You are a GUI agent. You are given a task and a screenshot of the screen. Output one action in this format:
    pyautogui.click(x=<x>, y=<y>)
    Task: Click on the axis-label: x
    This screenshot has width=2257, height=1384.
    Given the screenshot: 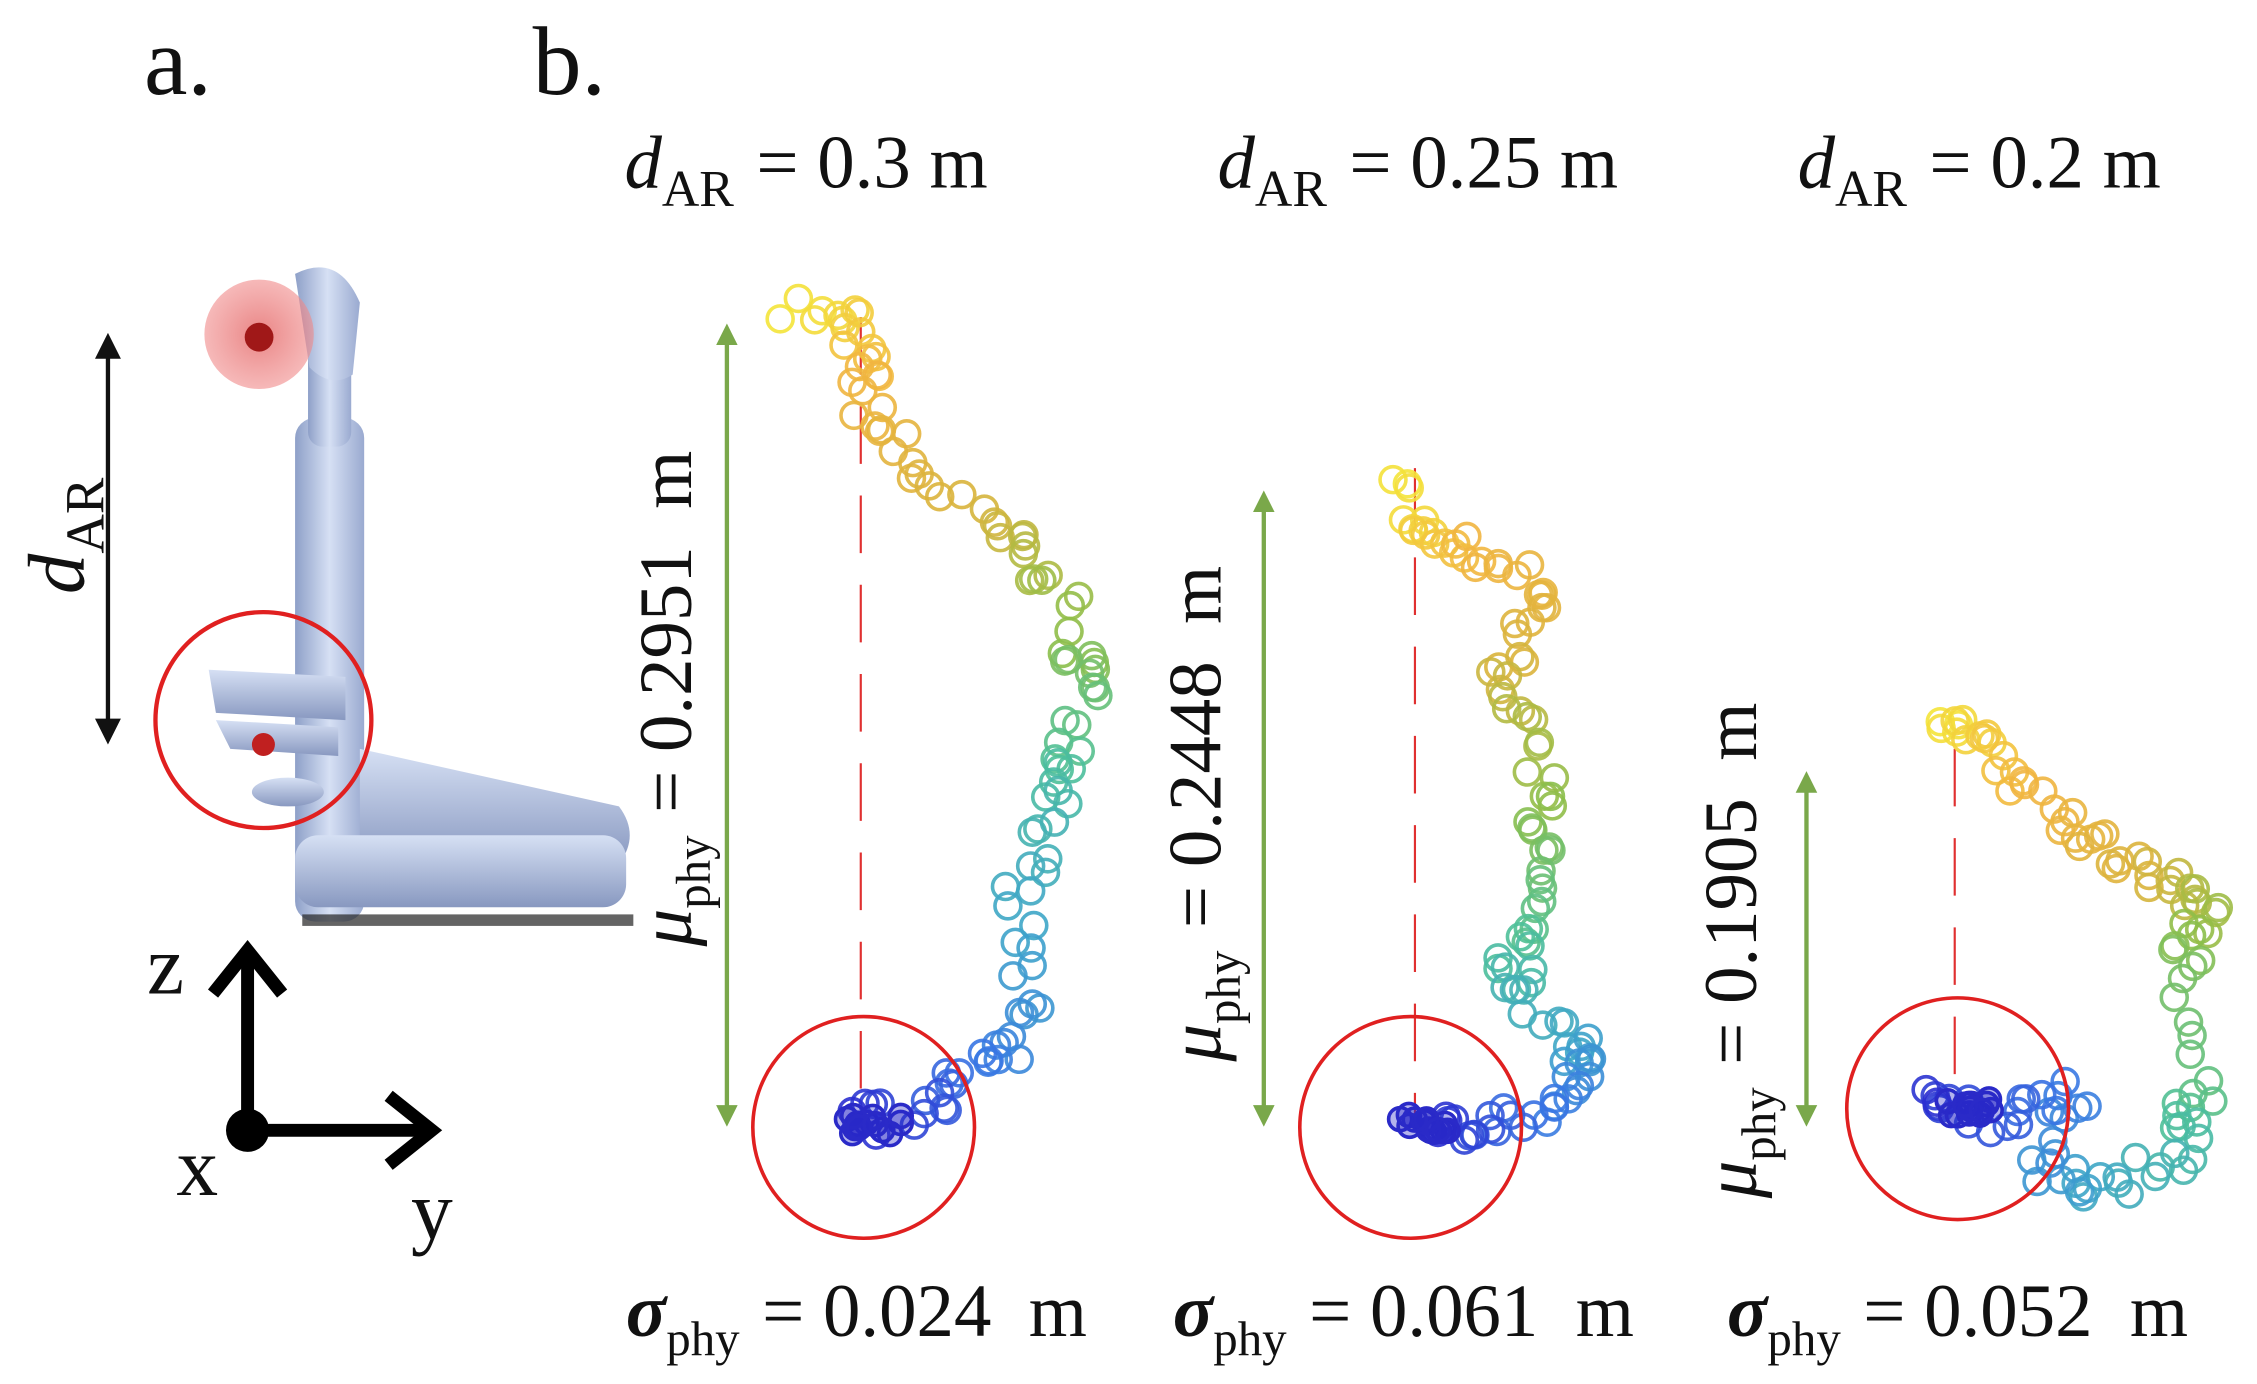 What is the action you would take?
    pyautogui.click(x=197, y=1168)
    